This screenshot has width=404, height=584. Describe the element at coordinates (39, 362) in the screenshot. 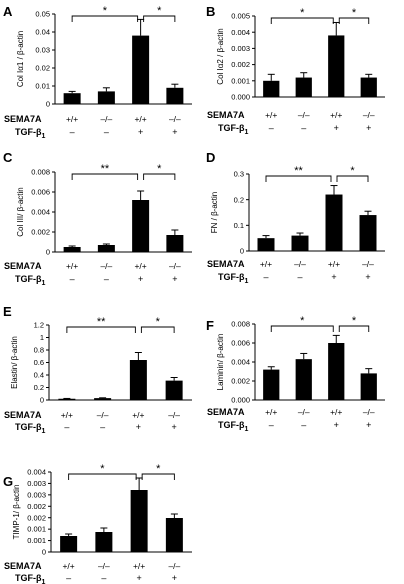

I see `y-tick-label: 0.6` at that location.